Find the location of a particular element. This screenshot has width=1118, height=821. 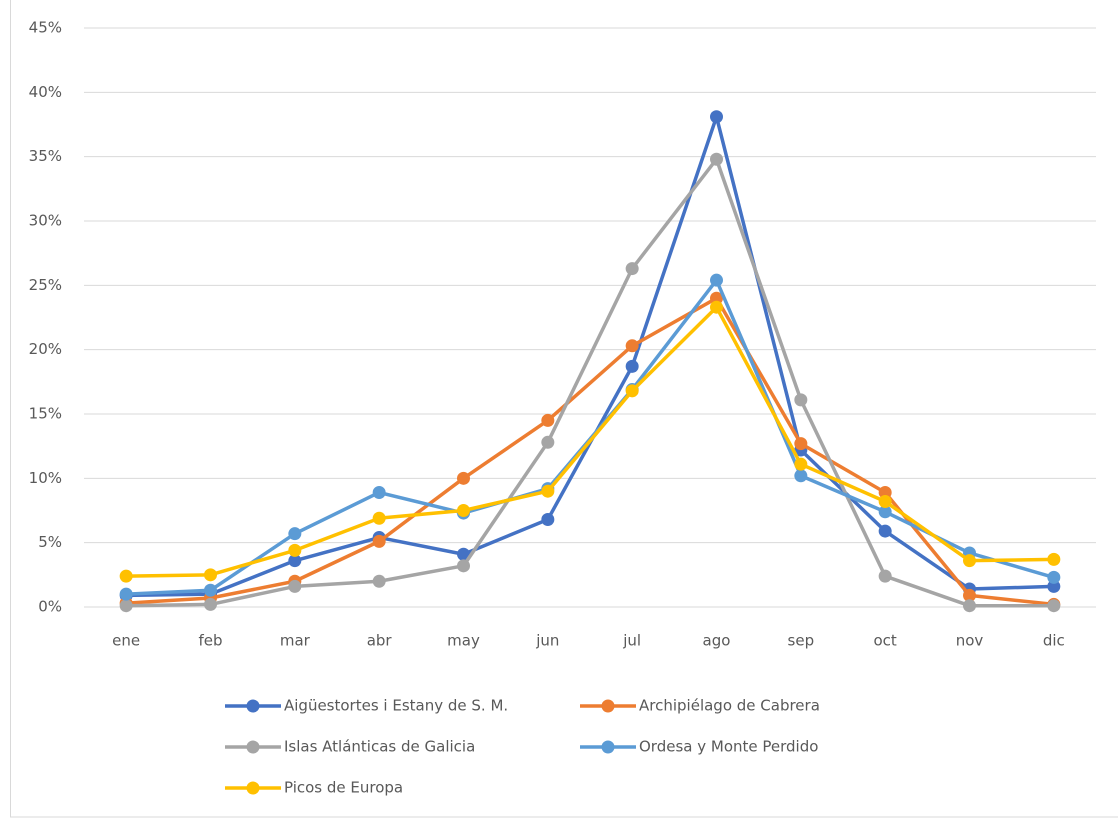

y-tick-label: 5% is located at coordinates (50, 542).